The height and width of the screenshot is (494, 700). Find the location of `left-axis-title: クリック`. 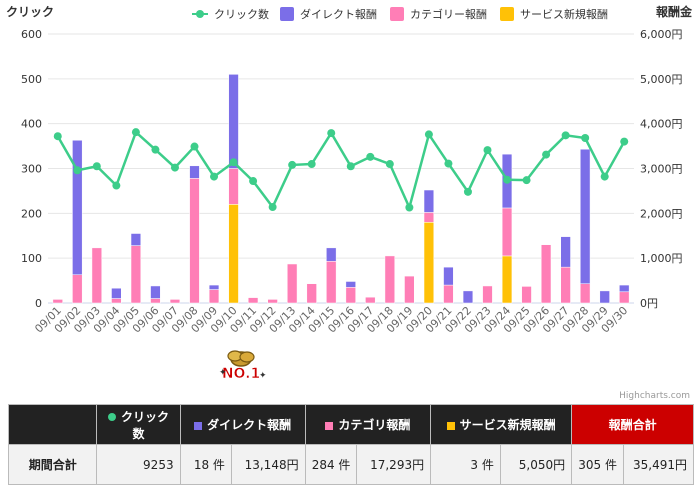

left-axis-title: クリック is located at coordinates (30, 12).